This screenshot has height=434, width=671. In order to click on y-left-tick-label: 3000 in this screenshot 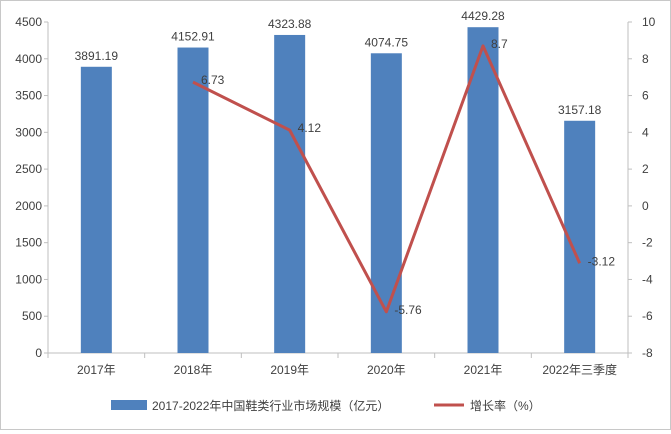, I will do `click(28, 132)`.